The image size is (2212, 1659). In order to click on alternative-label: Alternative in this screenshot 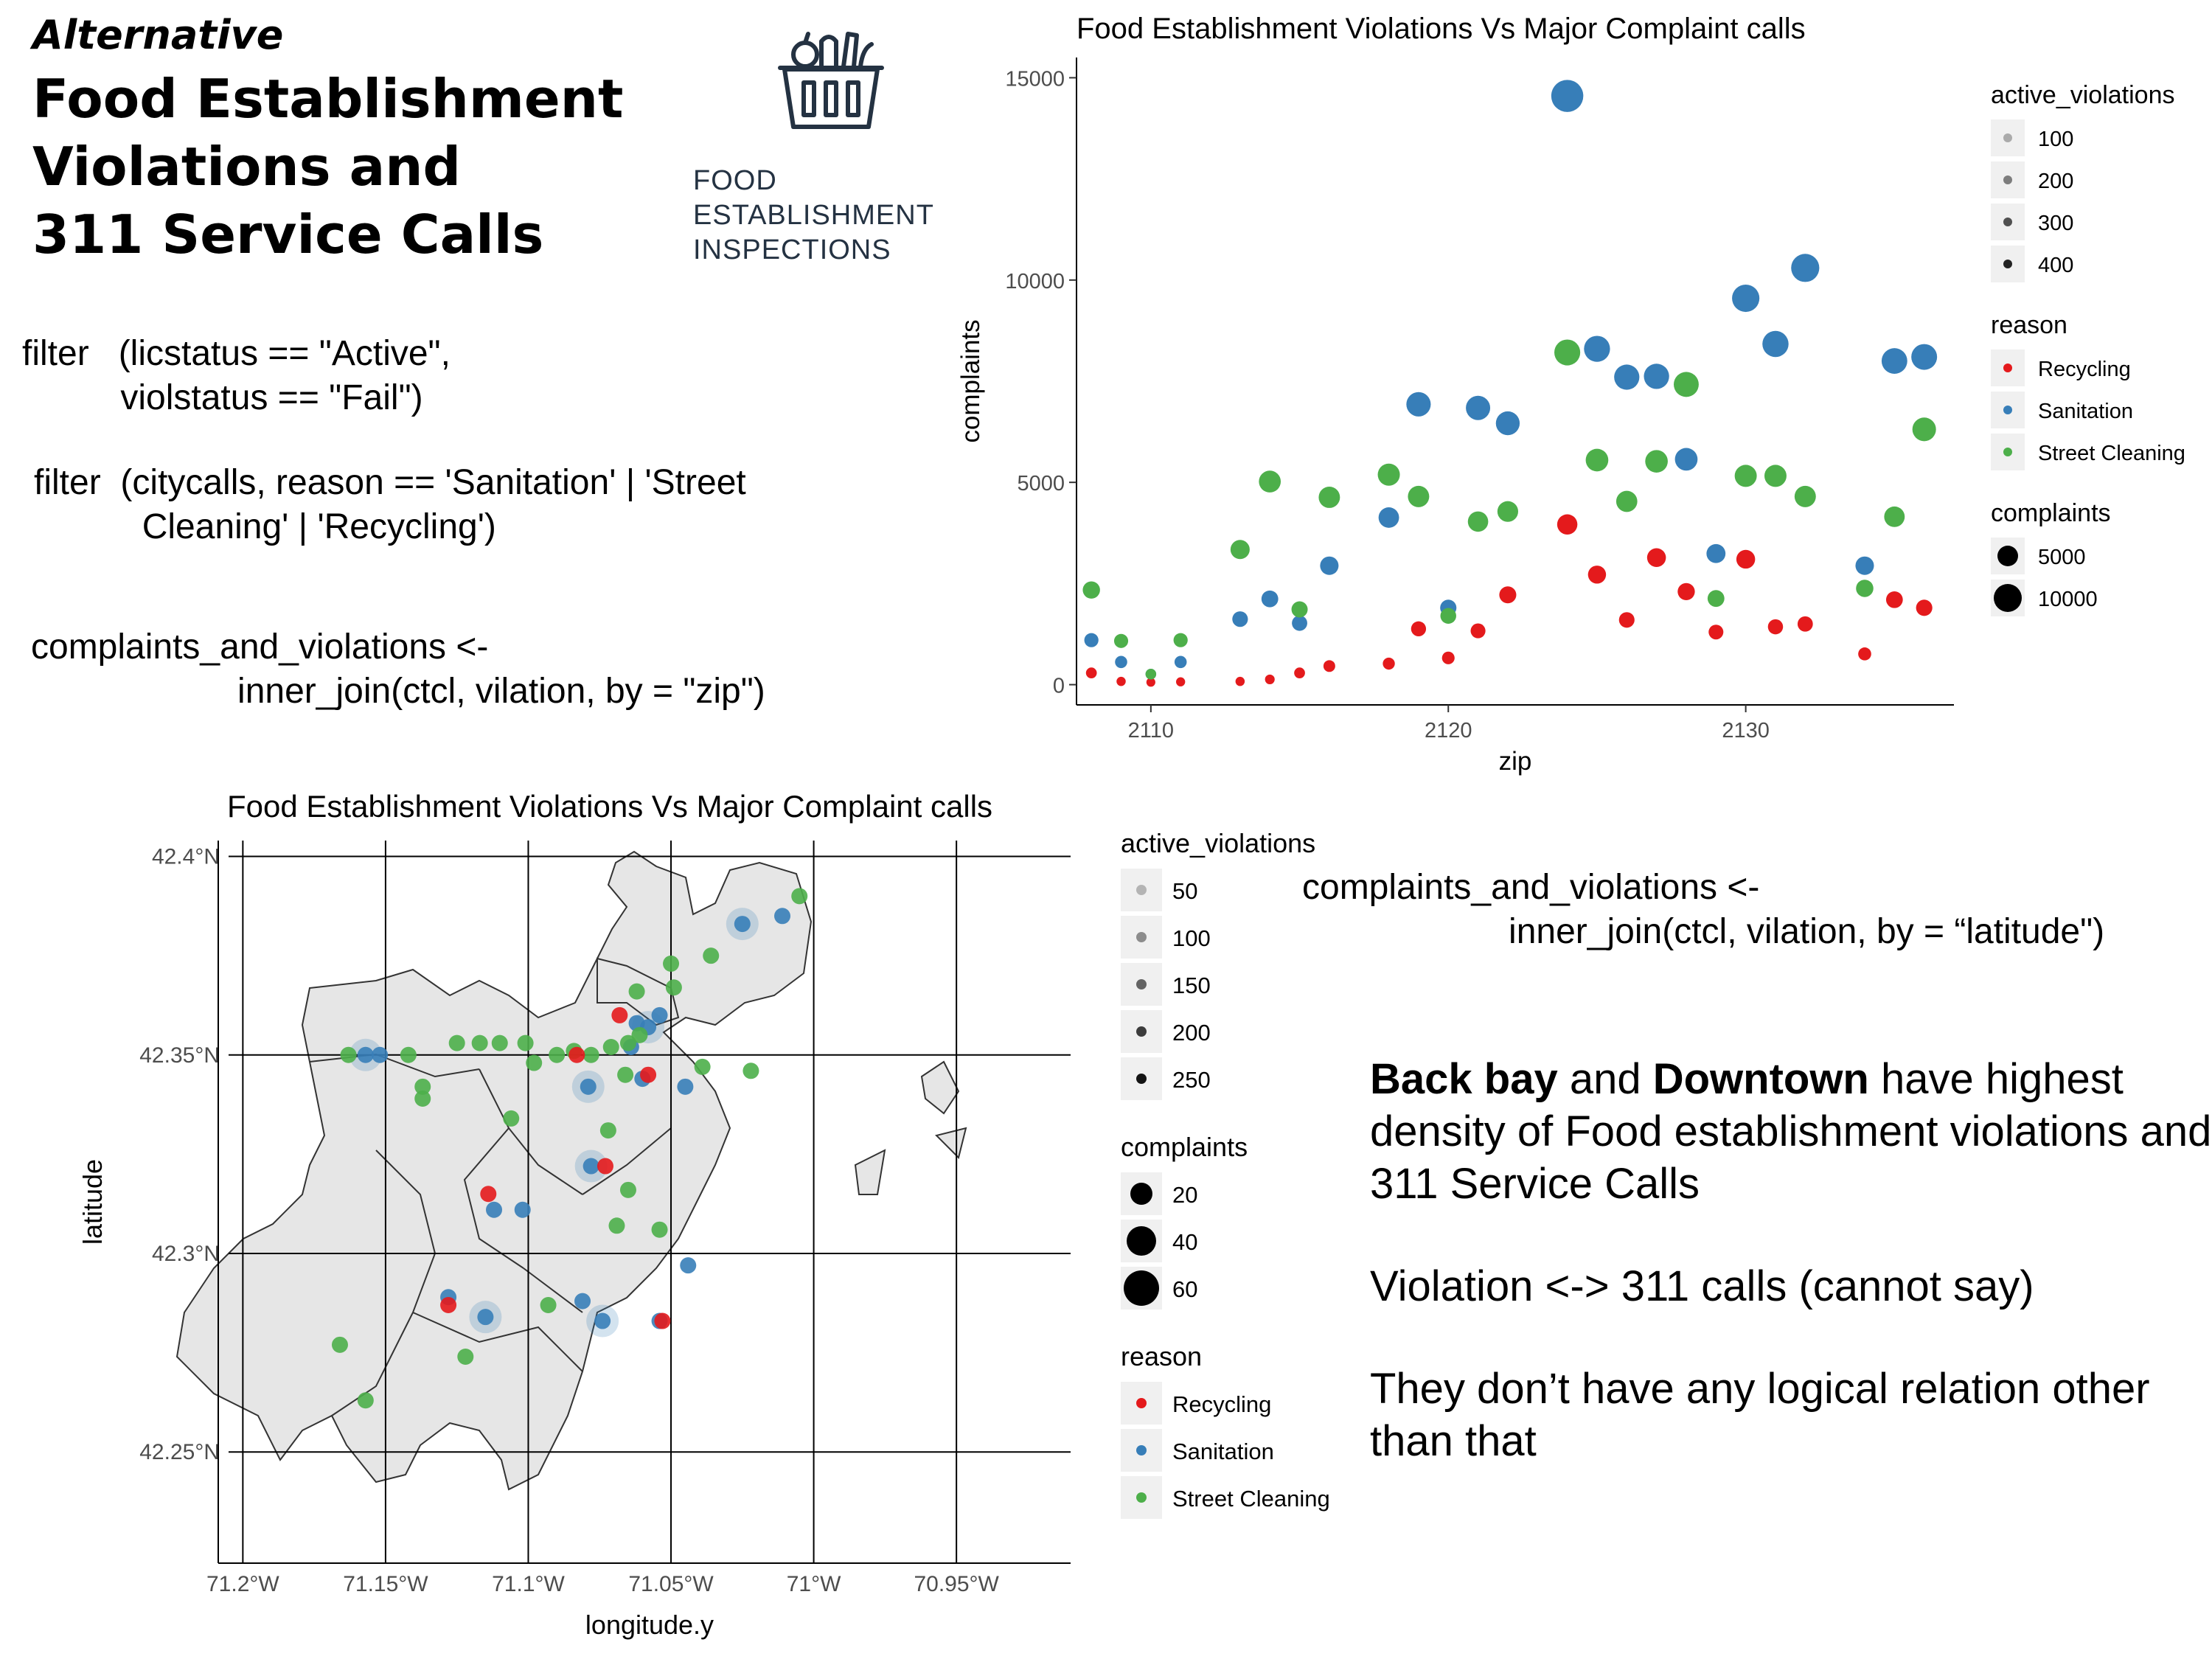, I will do `click(158, 35)`.